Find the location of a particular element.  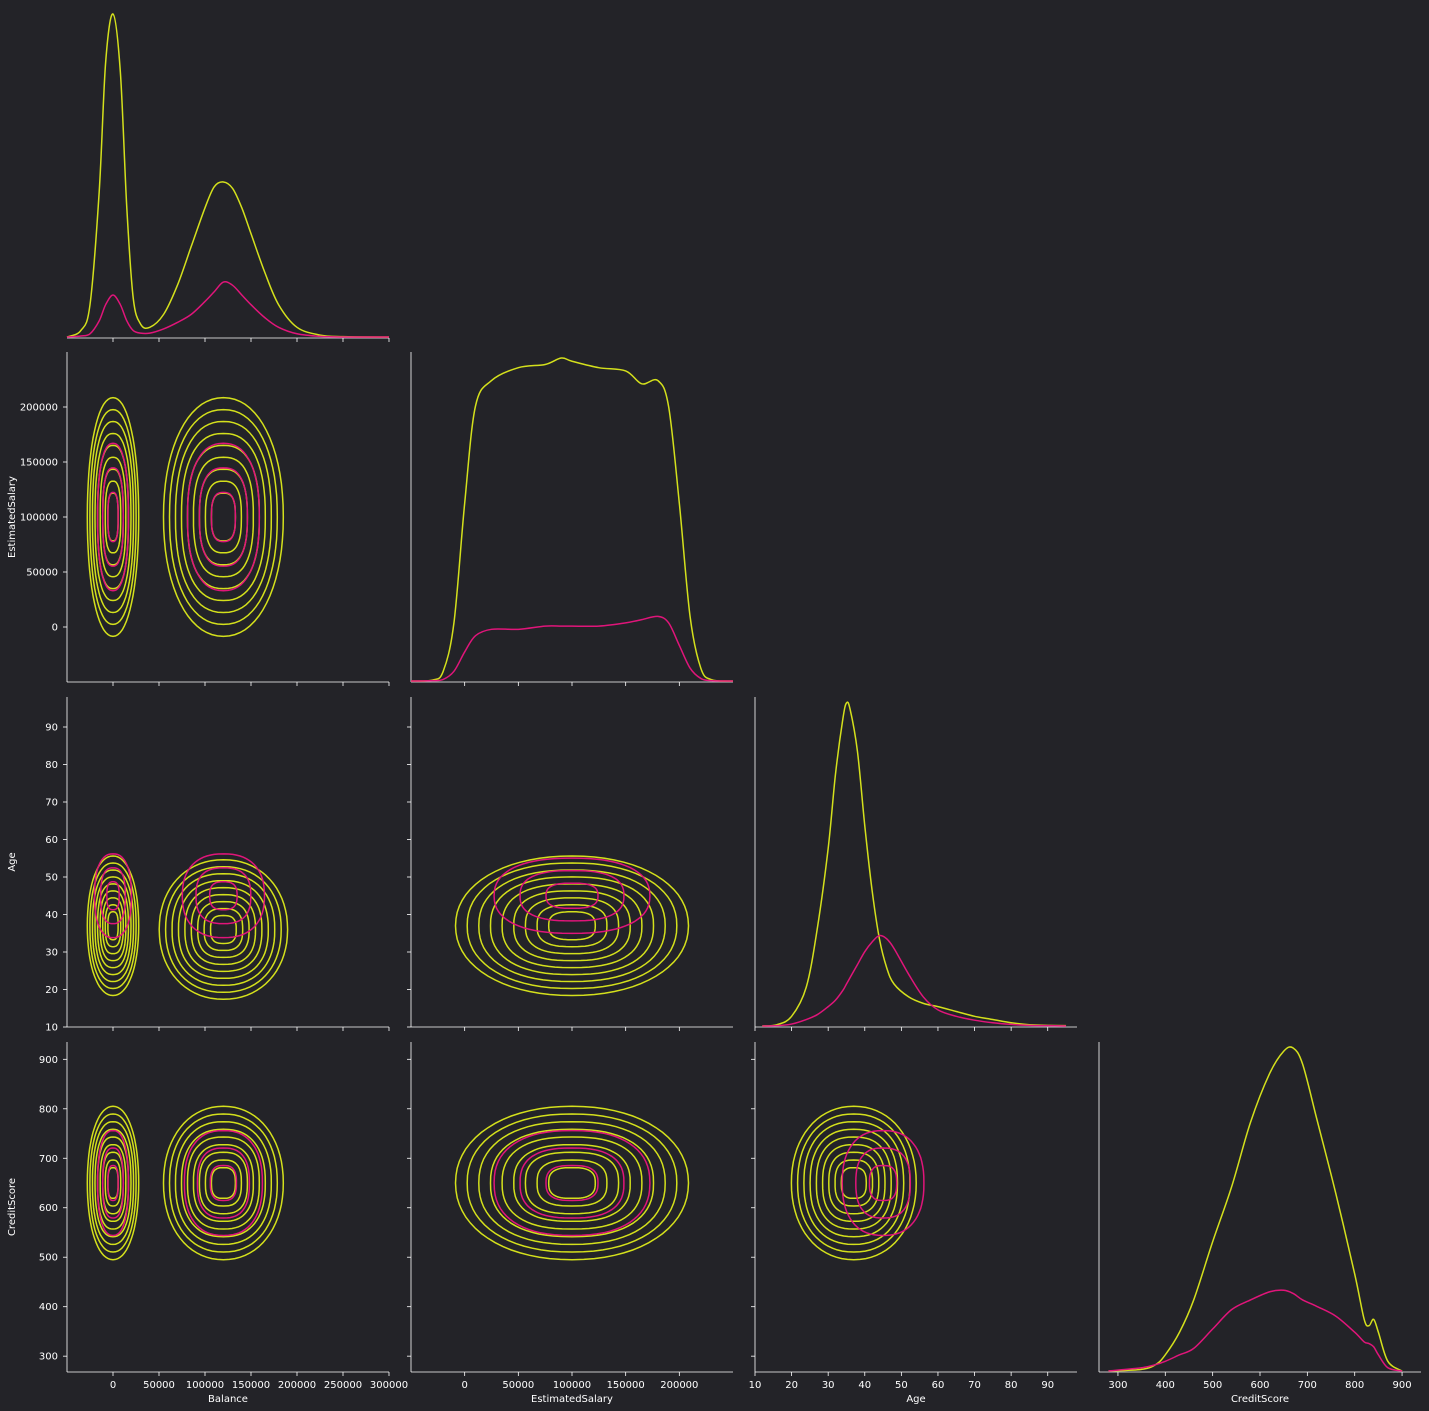

x-tick-label: 60 is located at coordinates (938, 1385).